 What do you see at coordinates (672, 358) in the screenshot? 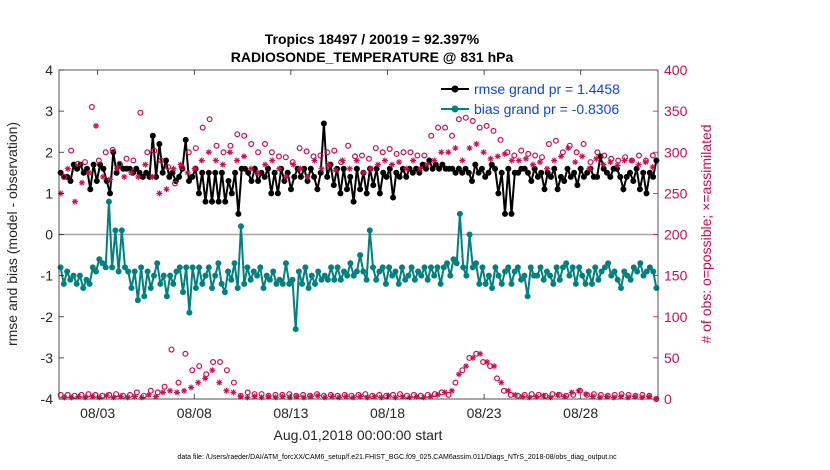
I see `y-tick-label-right: 50` at bounding box center [672, 358].